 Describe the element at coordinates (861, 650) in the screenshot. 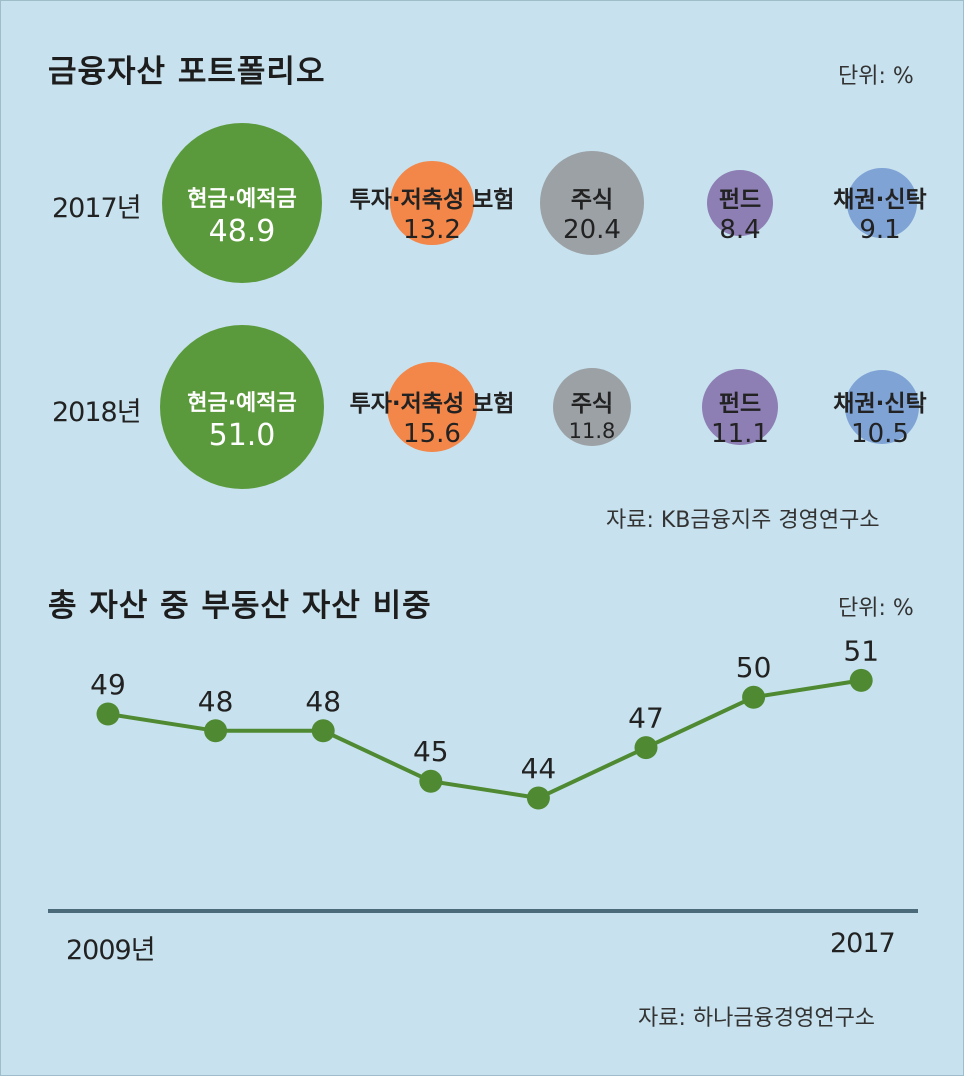

I see `data-label-7: 51` at that location.